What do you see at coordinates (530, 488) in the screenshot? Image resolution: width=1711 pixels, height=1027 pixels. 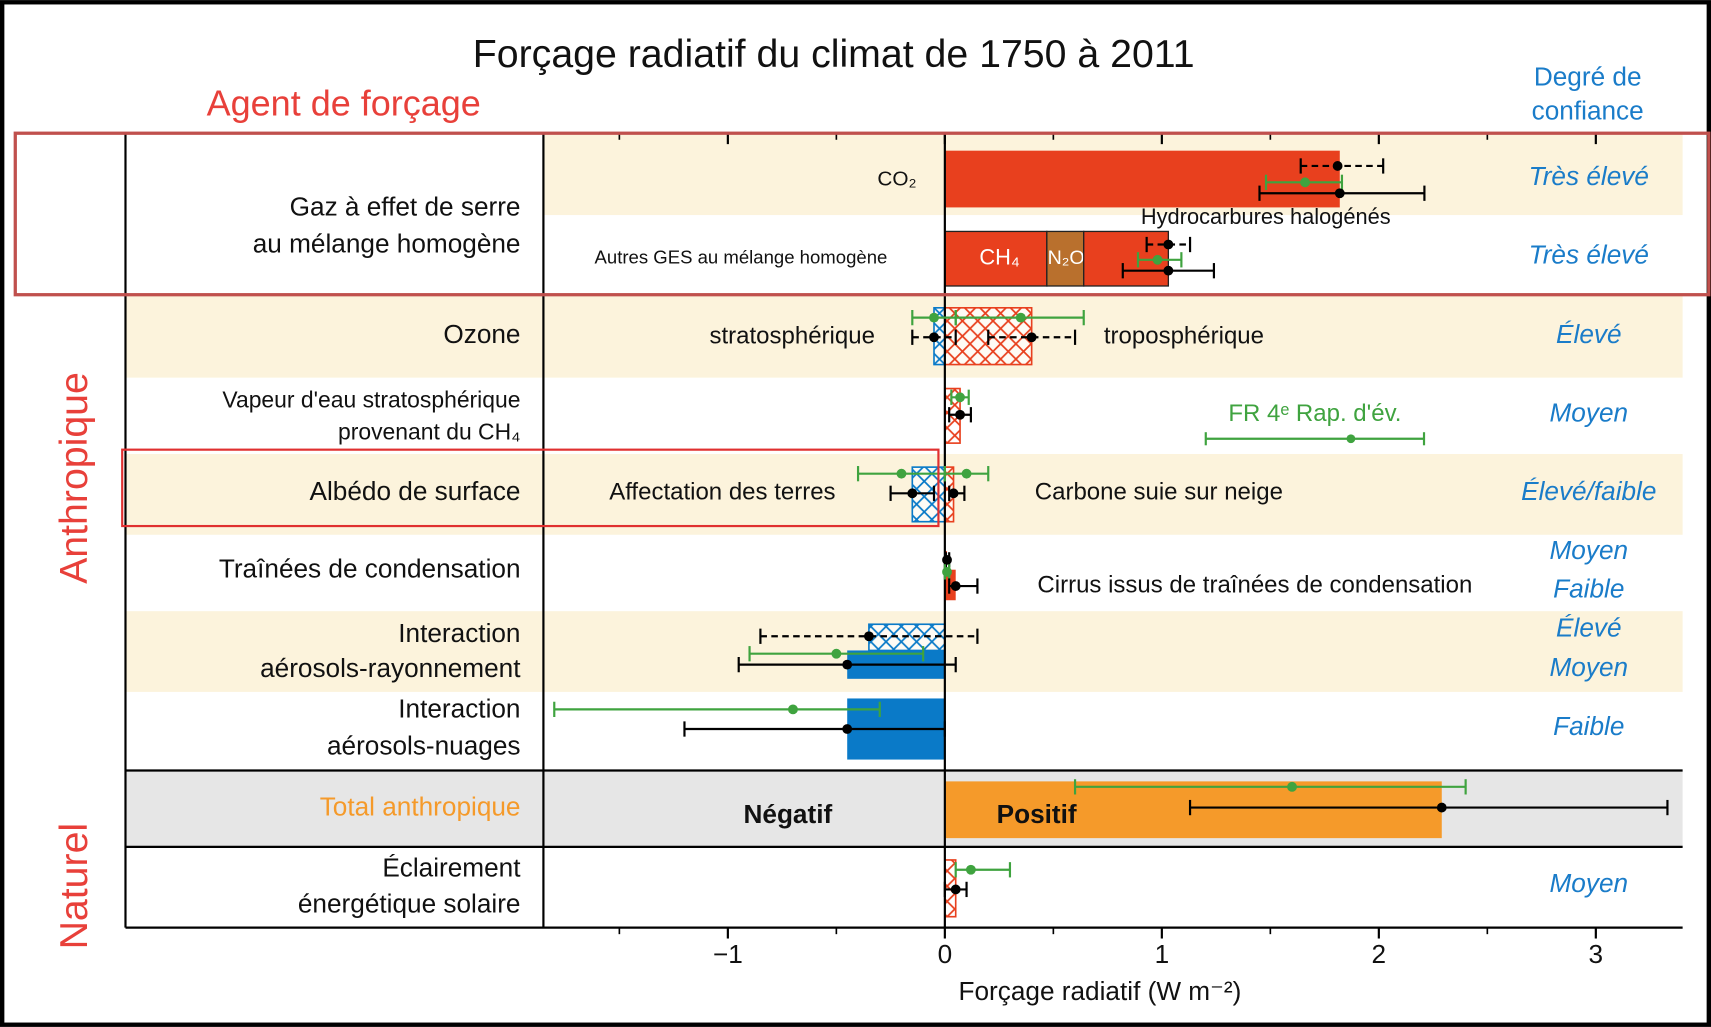 I see `highlight-box` at bounding box center [530, 488].